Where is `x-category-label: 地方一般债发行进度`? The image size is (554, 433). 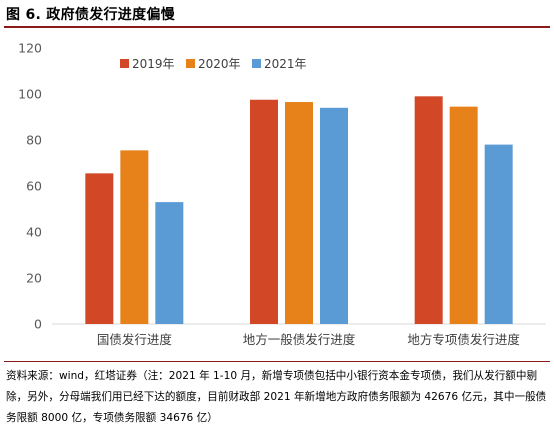
x-category-label: 地方一般债发行进度 is located at coordinates (299, 339).